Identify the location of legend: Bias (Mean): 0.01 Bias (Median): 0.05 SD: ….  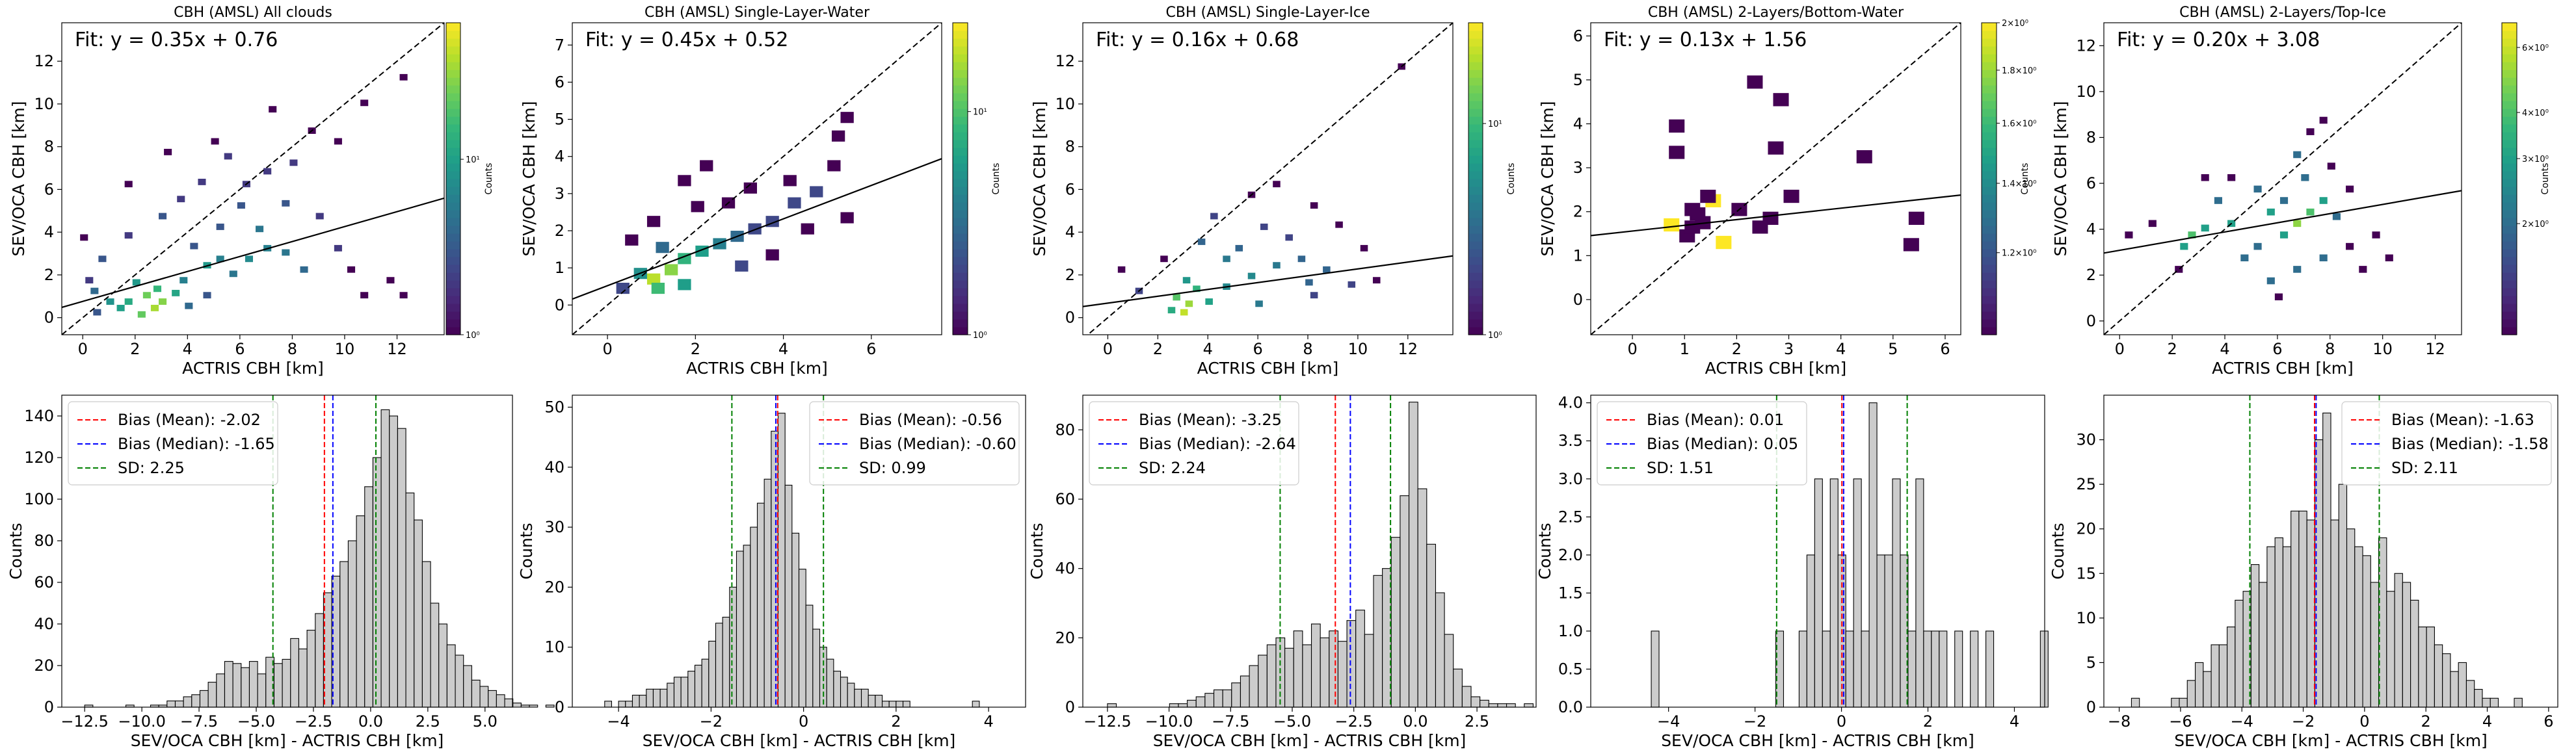
(1702, 443).